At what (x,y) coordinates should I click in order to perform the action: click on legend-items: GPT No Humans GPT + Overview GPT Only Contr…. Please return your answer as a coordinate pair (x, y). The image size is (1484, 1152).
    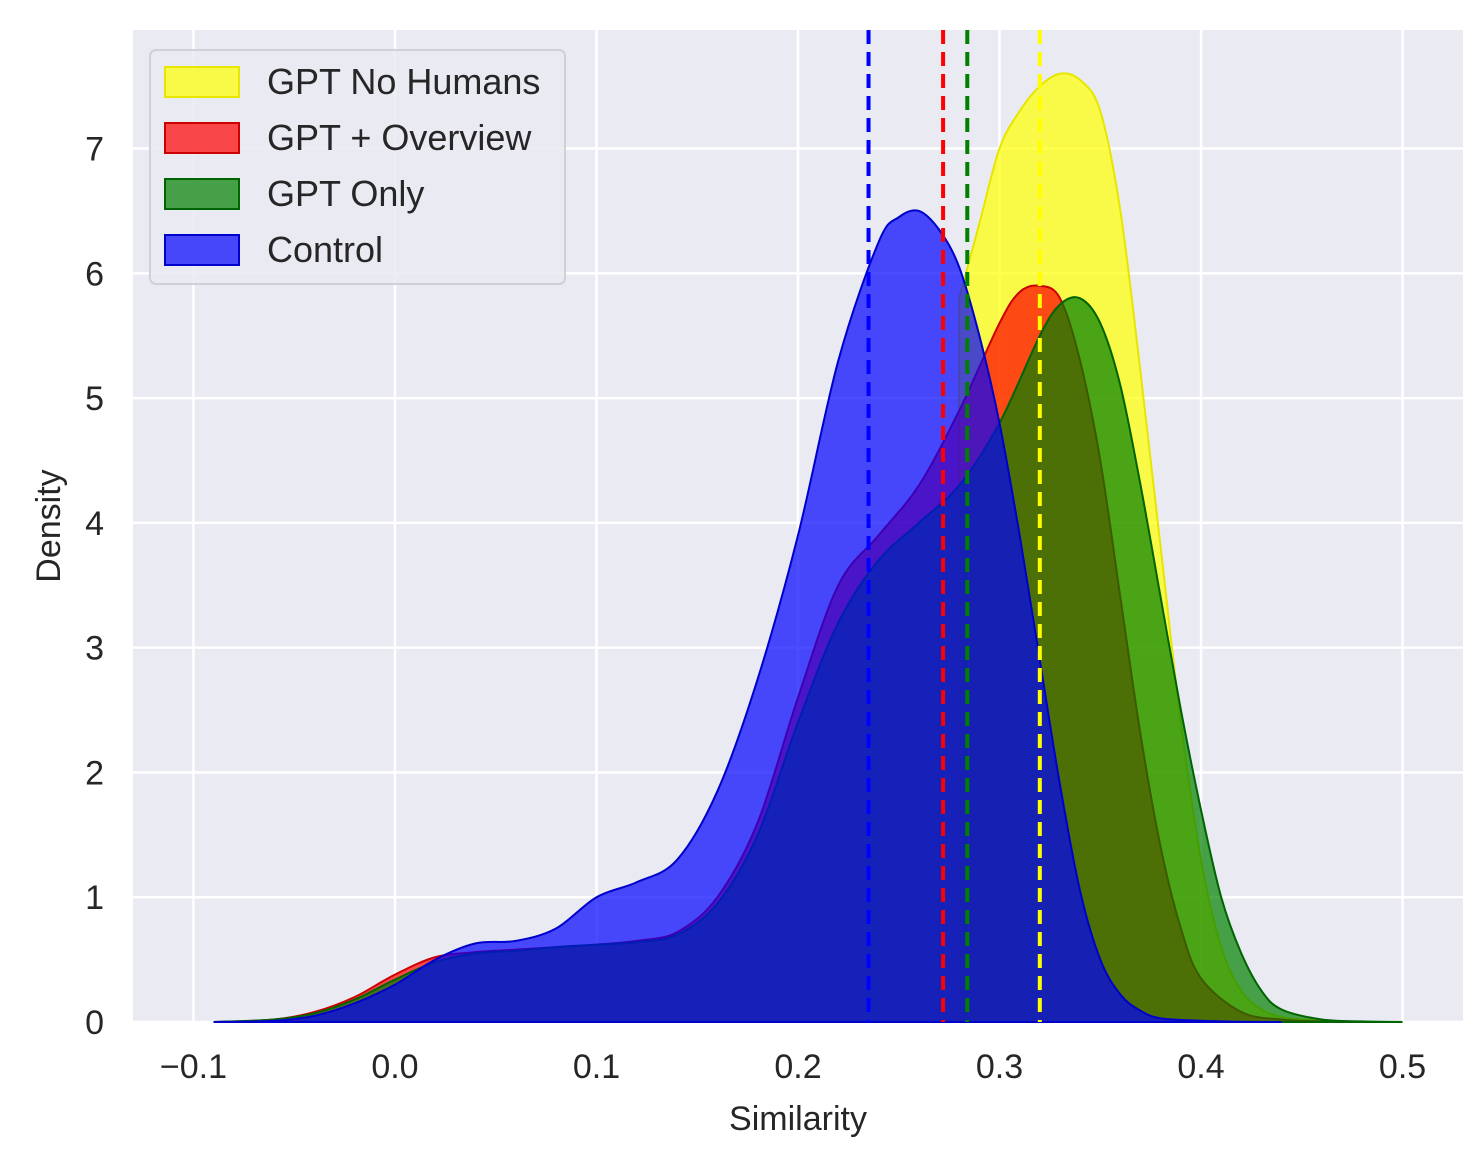
    Looking at the image, I should click on (352, 165).